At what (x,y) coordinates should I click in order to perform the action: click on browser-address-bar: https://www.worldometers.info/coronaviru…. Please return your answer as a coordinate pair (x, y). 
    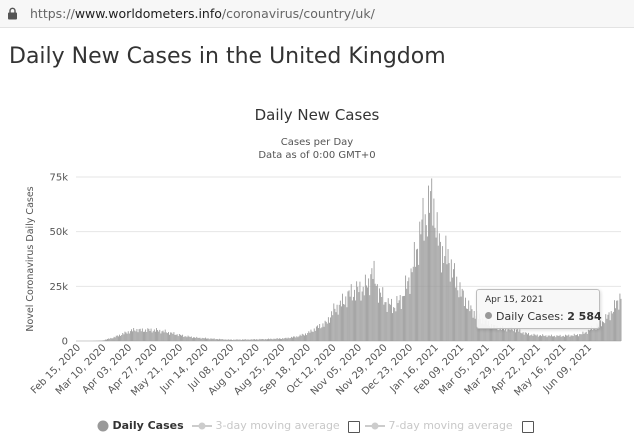
    Looking at the image, I should click on (317, 14).